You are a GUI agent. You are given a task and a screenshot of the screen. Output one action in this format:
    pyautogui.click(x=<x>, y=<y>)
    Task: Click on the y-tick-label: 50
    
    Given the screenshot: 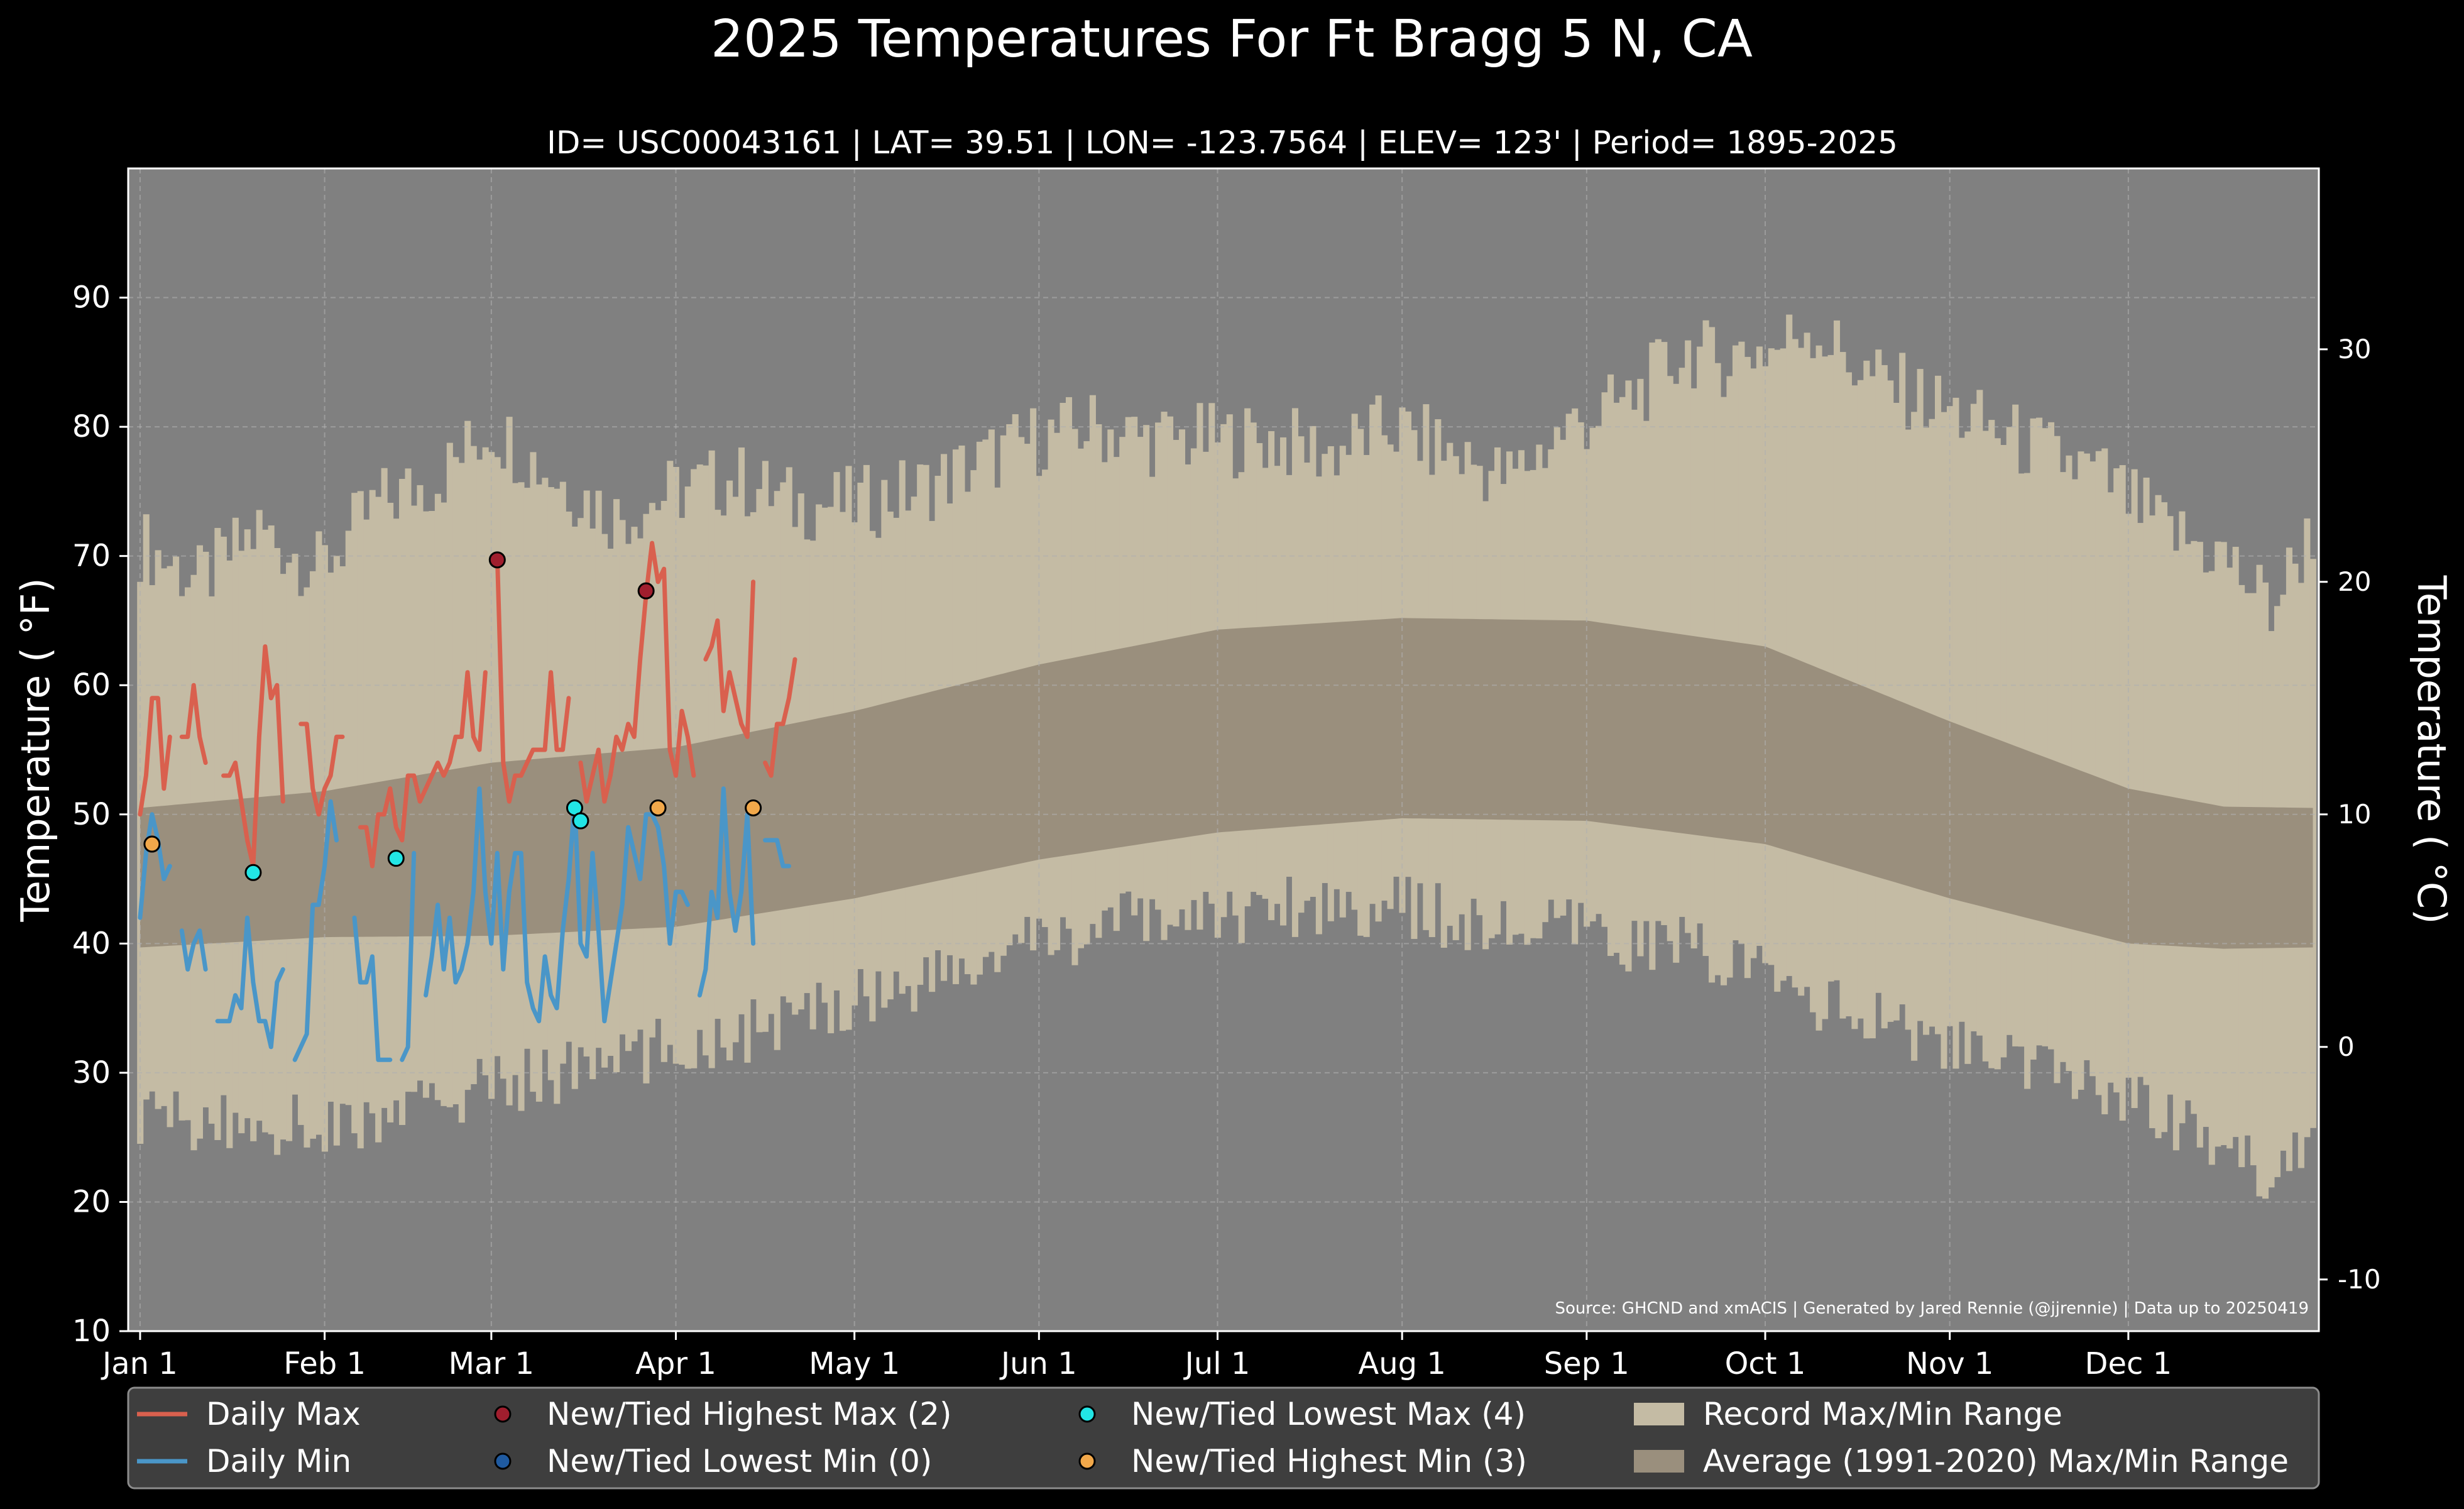 What is the action you would take?
    pyautogui.click(x=91, y=814)
    